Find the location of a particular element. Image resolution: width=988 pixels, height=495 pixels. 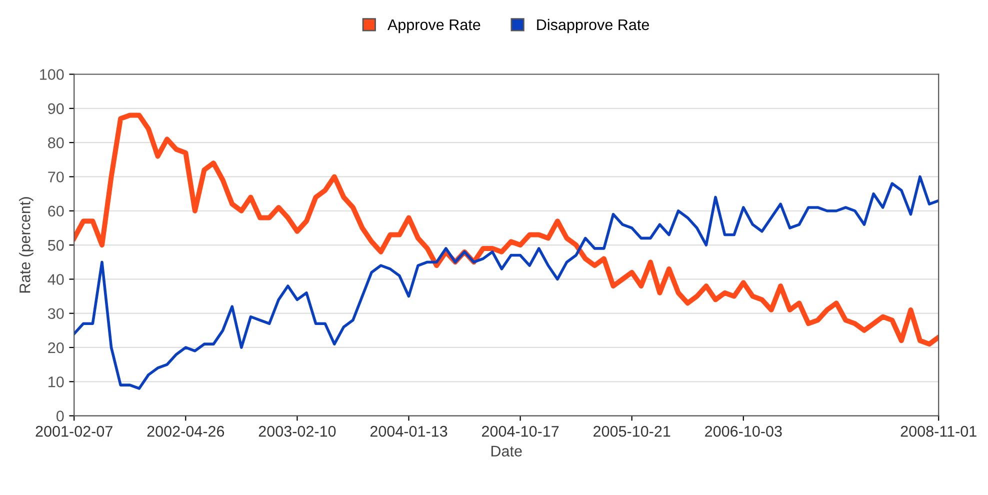

x-tick-label: 2004-01-13 is located at coordinates (409, 431).